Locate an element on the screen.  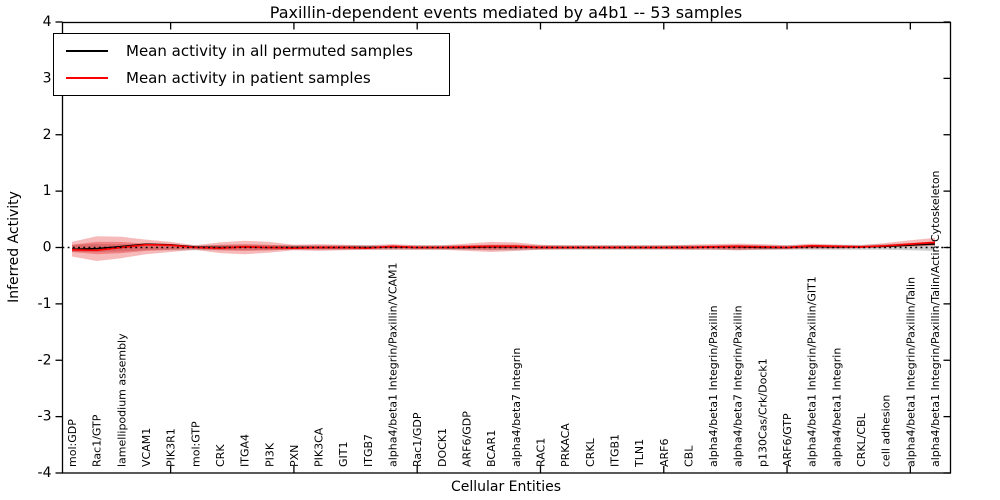
x-tick-label: PRKACA is located at coordinates (565, 445).